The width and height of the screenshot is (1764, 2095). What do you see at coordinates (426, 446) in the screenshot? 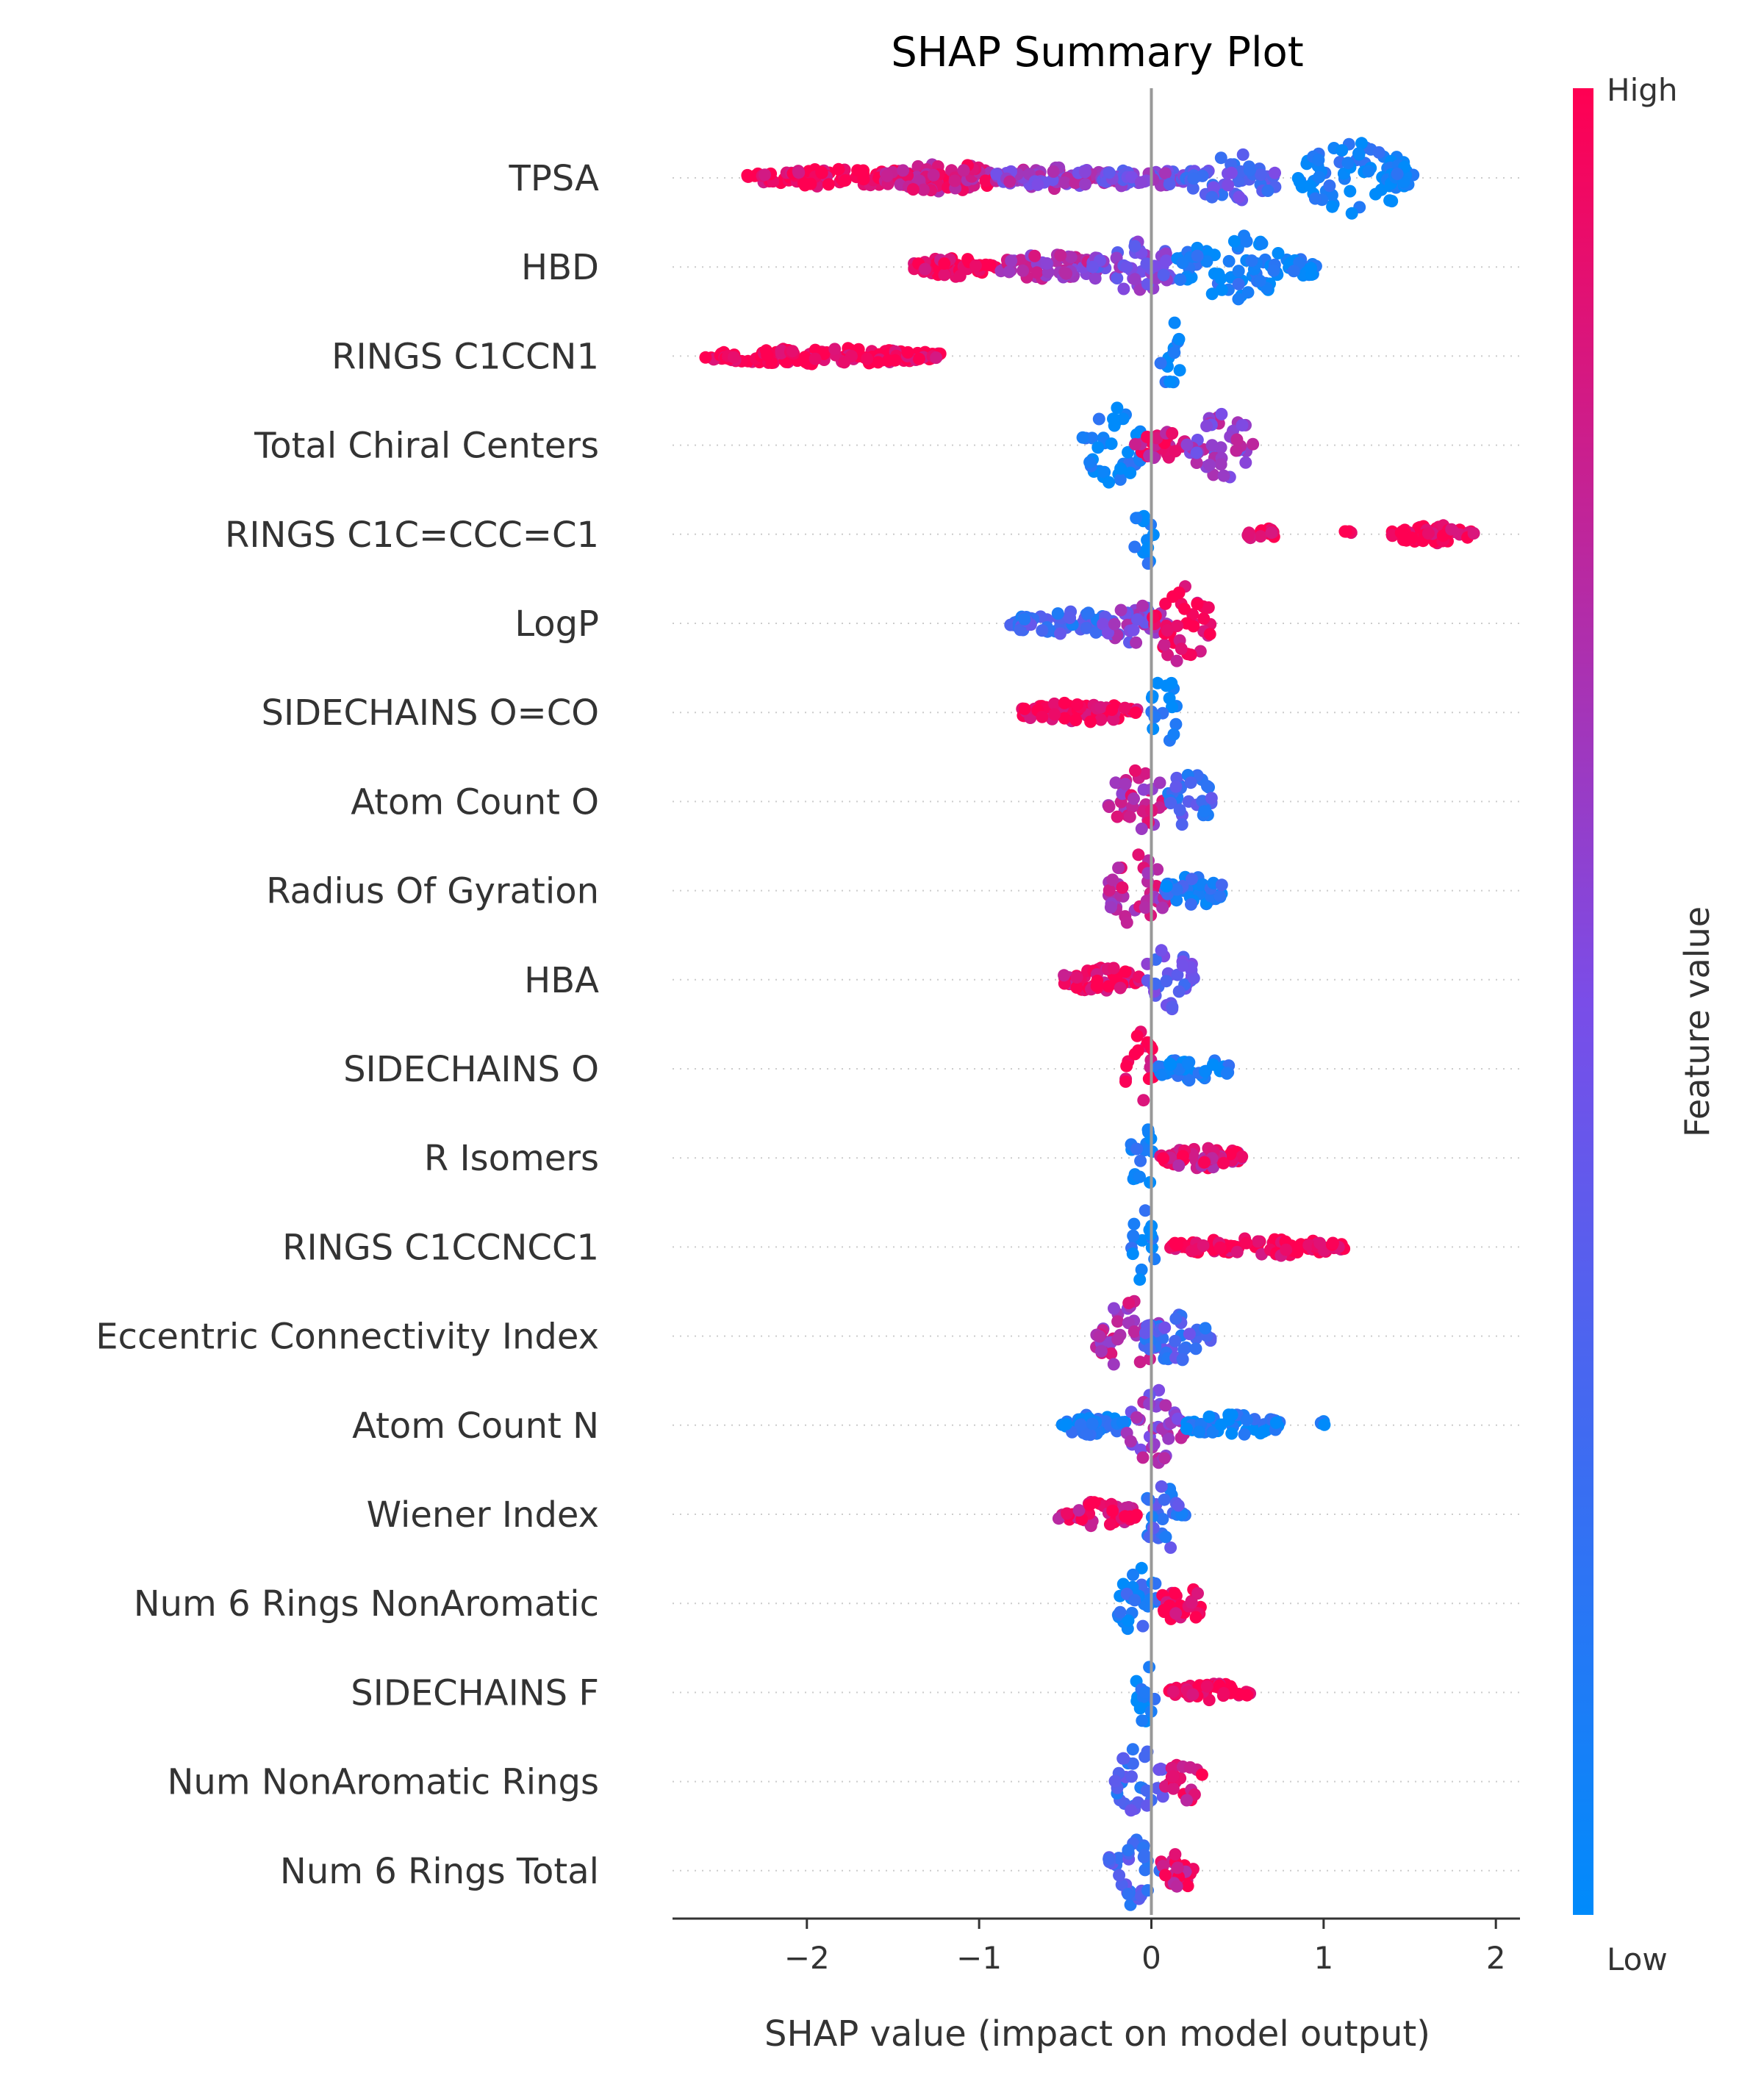
I see `feature-label-total-chiral-centers: Total Chiral Centers` at bounding box center [426, 446].